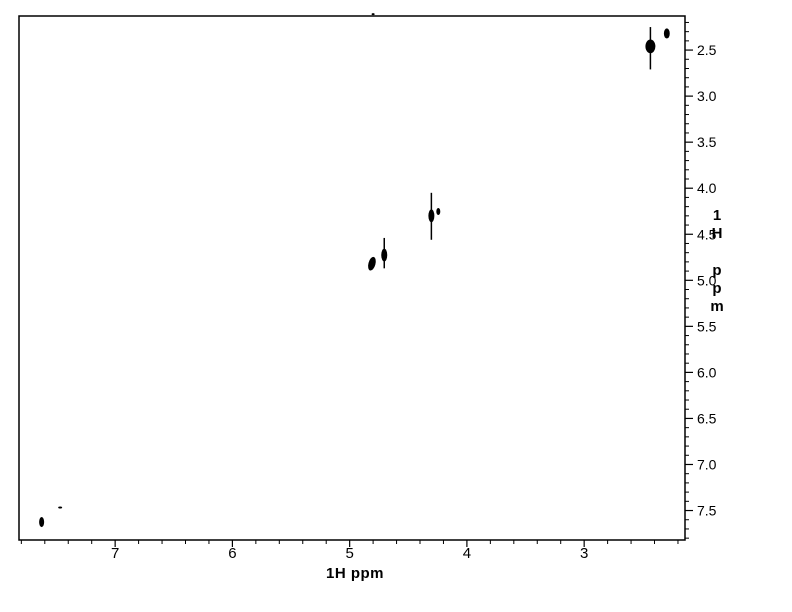  I want to click on x-axis-ticks: 7 6 5 4 3, so click(349, 551).